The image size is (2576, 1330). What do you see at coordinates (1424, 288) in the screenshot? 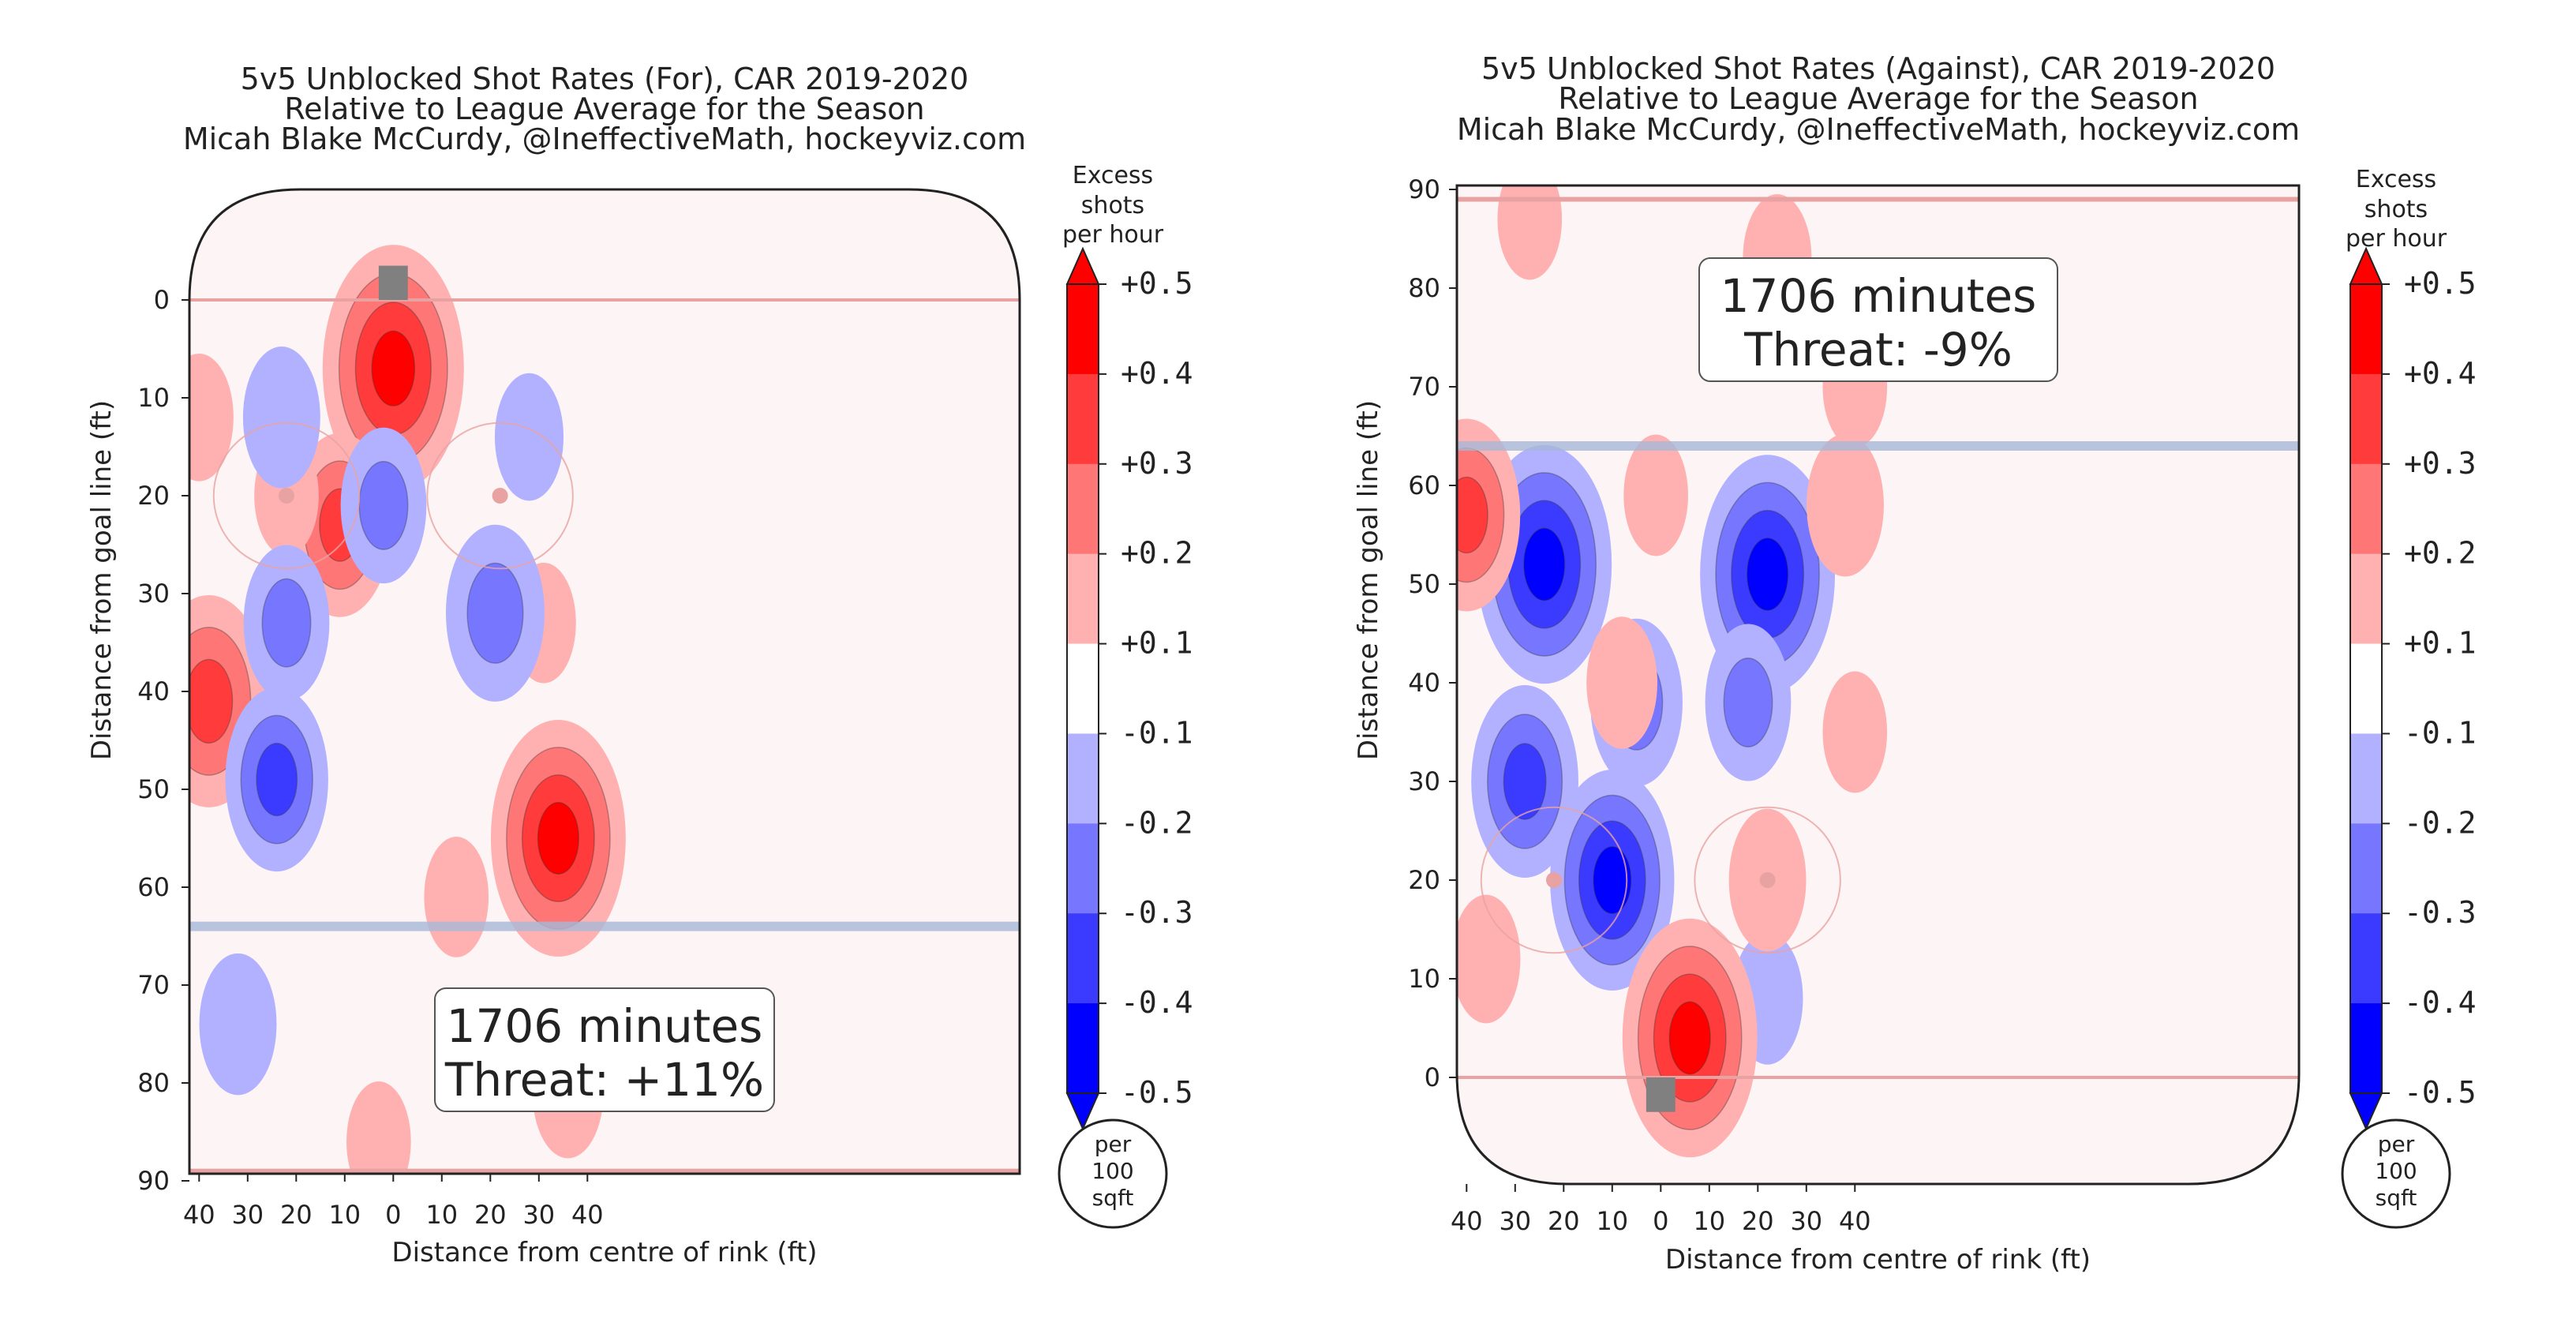
I see `y-tick-label: 80` at bounding box center [1424, 288].